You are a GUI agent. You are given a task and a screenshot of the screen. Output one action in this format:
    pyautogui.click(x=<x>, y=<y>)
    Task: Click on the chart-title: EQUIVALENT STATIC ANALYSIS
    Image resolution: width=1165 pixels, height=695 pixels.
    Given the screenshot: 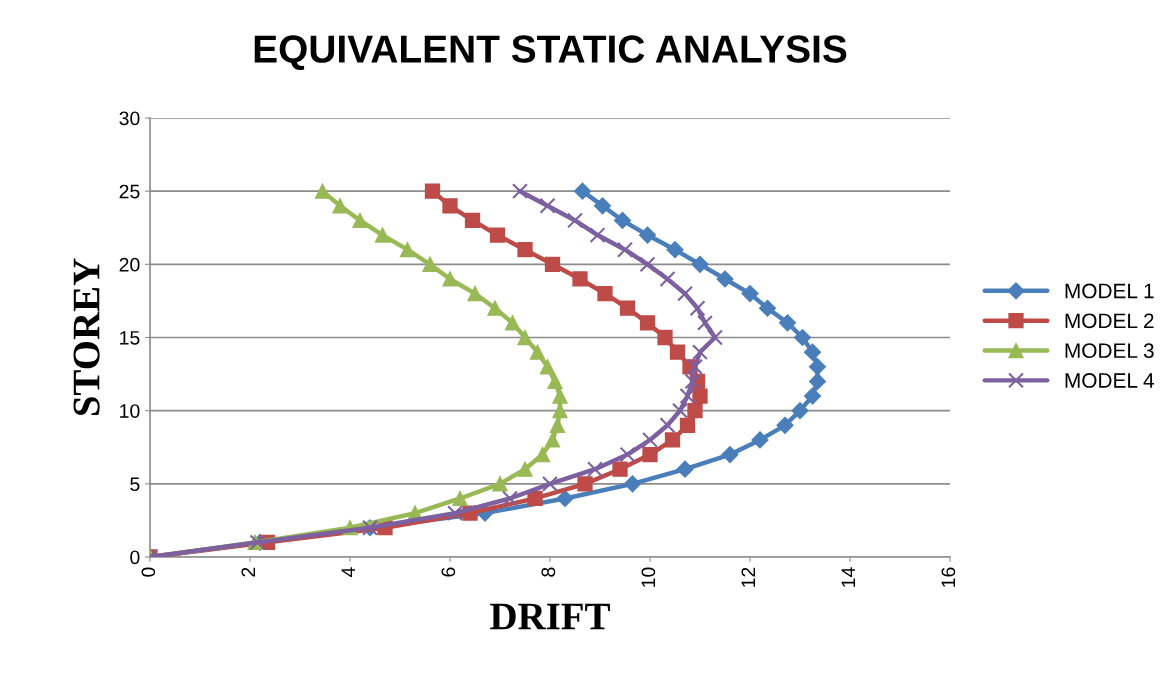 What is the action you would take?
    pyautogui.click(x=550, y=53)
    